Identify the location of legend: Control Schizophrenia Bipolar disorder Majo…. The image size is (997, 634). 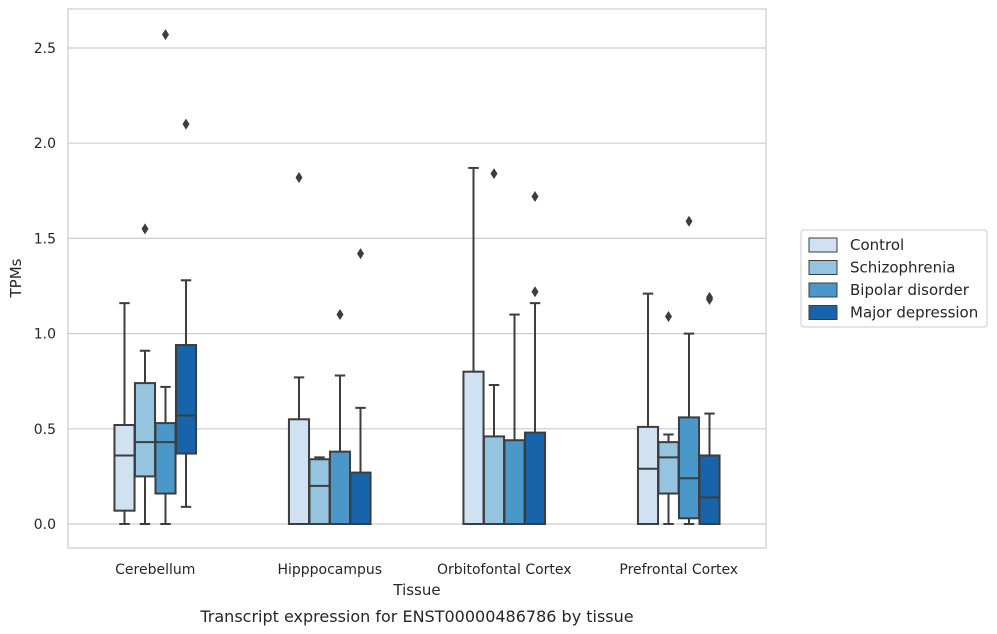
(894, 278).